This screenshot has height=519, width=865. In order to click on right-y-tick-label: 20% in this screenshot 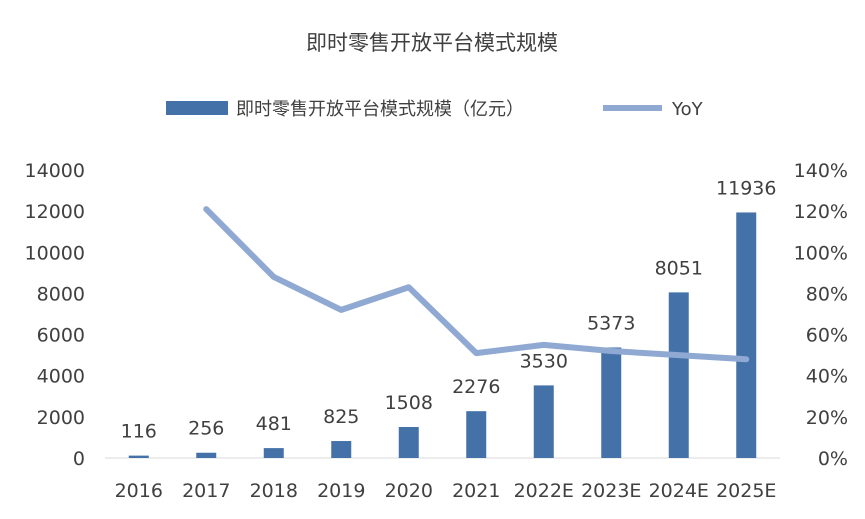, I will do `click(827, 418)`.